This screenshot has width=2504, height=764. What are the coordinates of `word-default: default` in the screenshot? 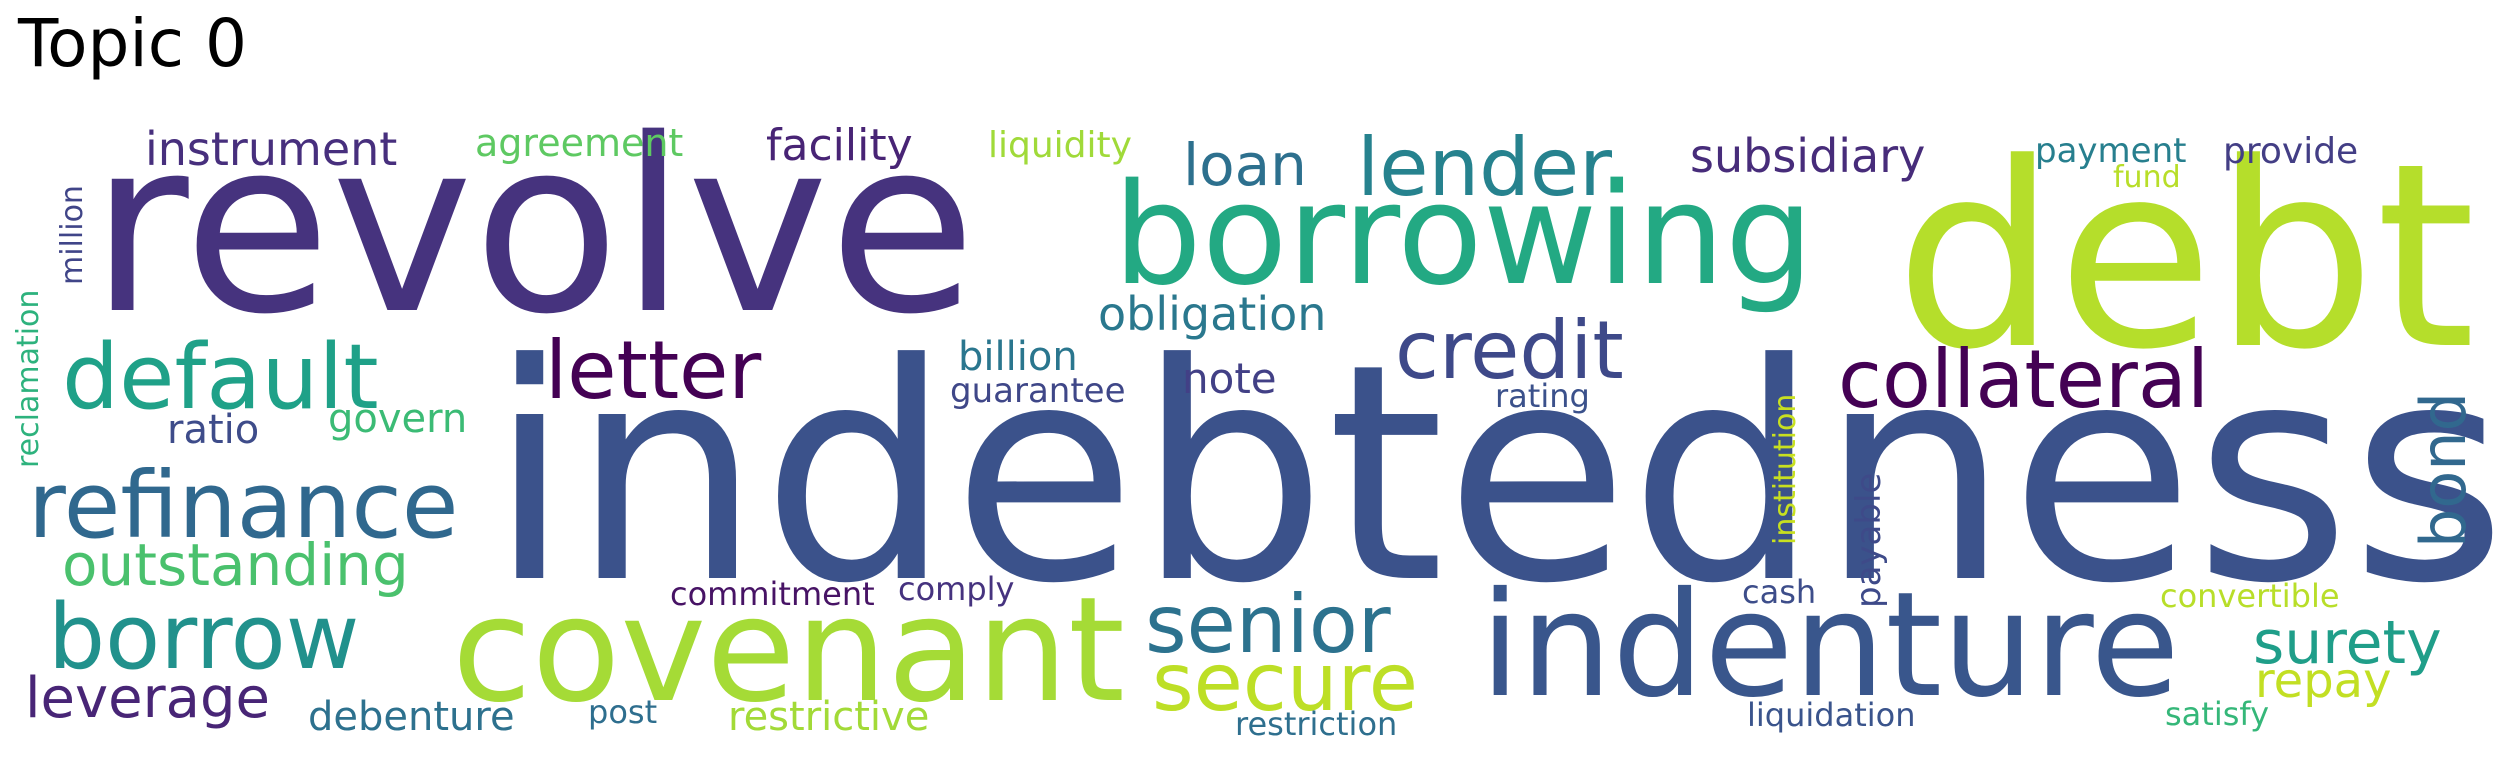 It's located at (220, 377).